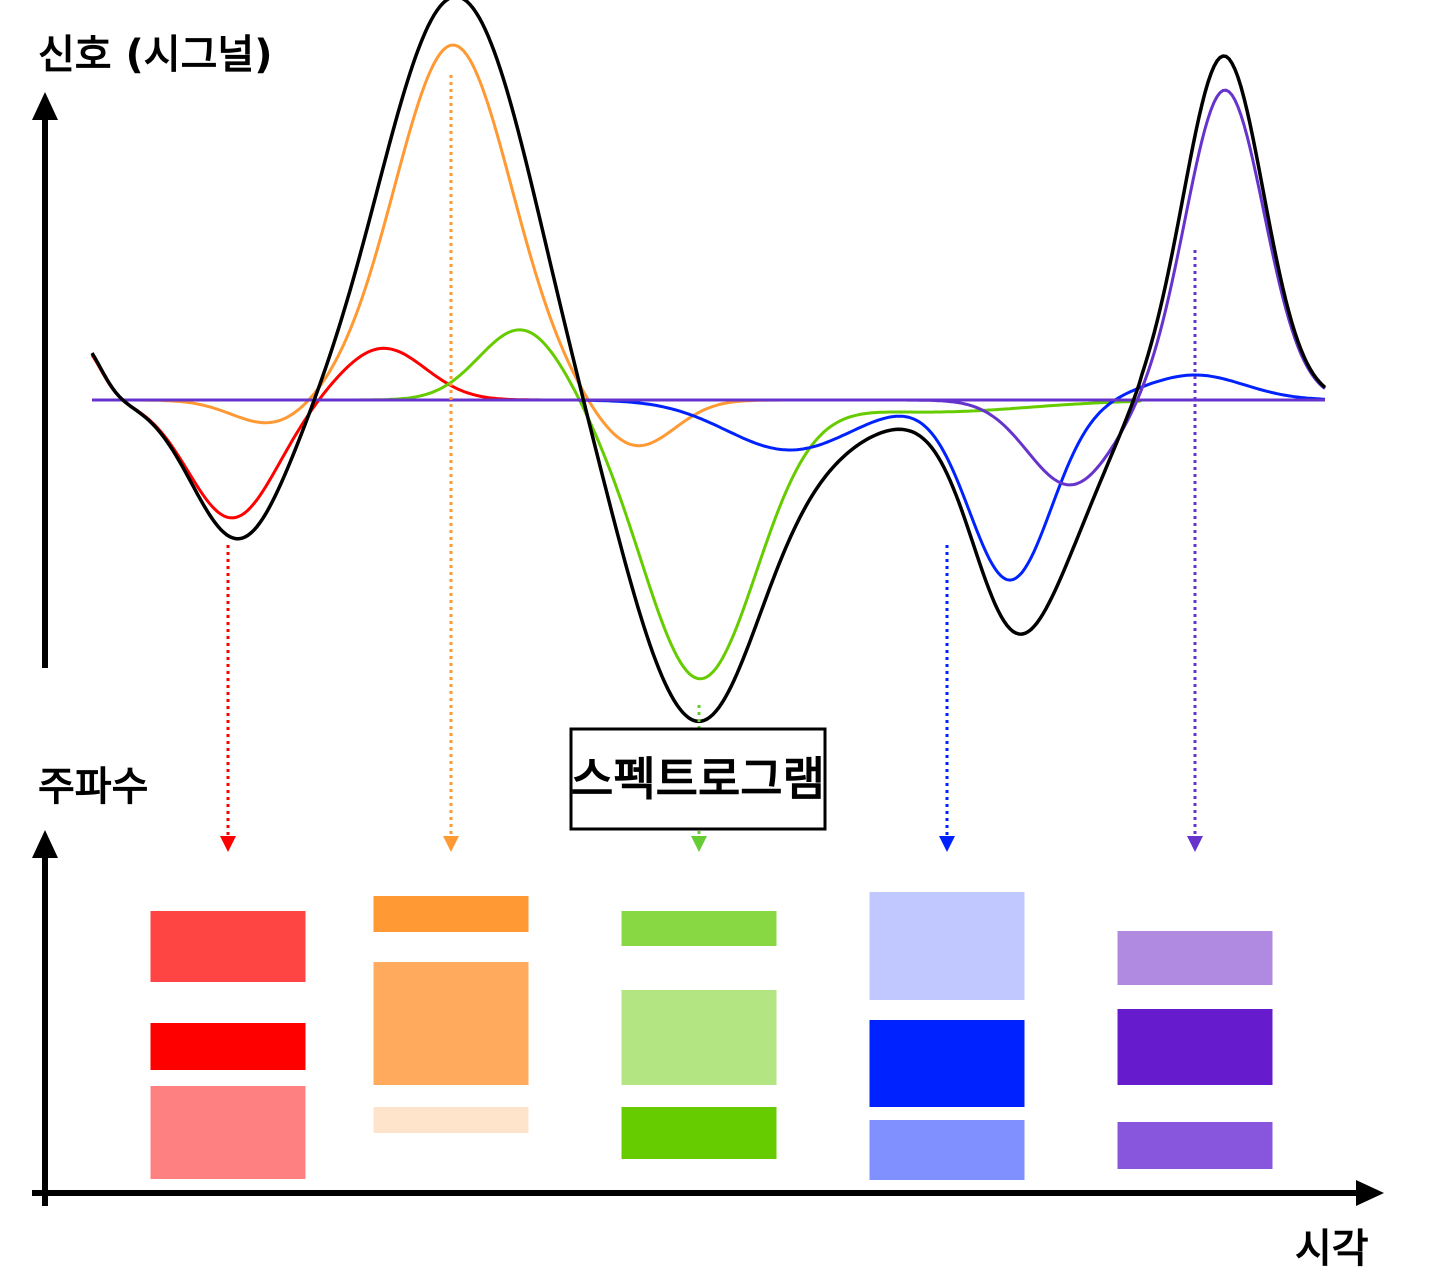 The height and width of the screenshot is (1280, 1440). I want to click on blue-component-curve, so click(709, 477).